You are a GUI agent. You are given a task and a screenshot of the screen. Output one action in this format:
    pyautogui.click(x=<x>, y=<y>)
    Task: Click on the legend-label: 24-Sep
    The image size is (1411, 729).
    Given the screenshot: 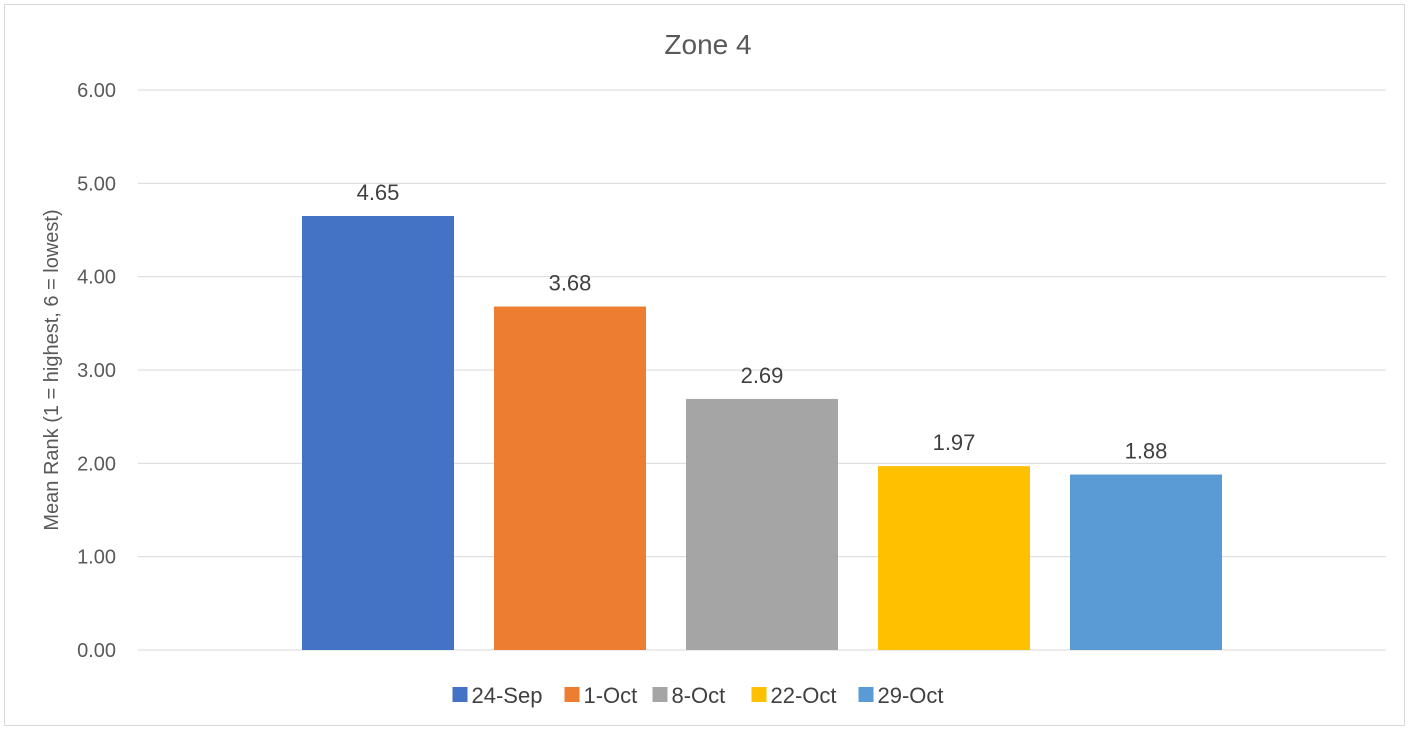 What is the action you would take?
    pyautogui.click(x=507, y=695)
    